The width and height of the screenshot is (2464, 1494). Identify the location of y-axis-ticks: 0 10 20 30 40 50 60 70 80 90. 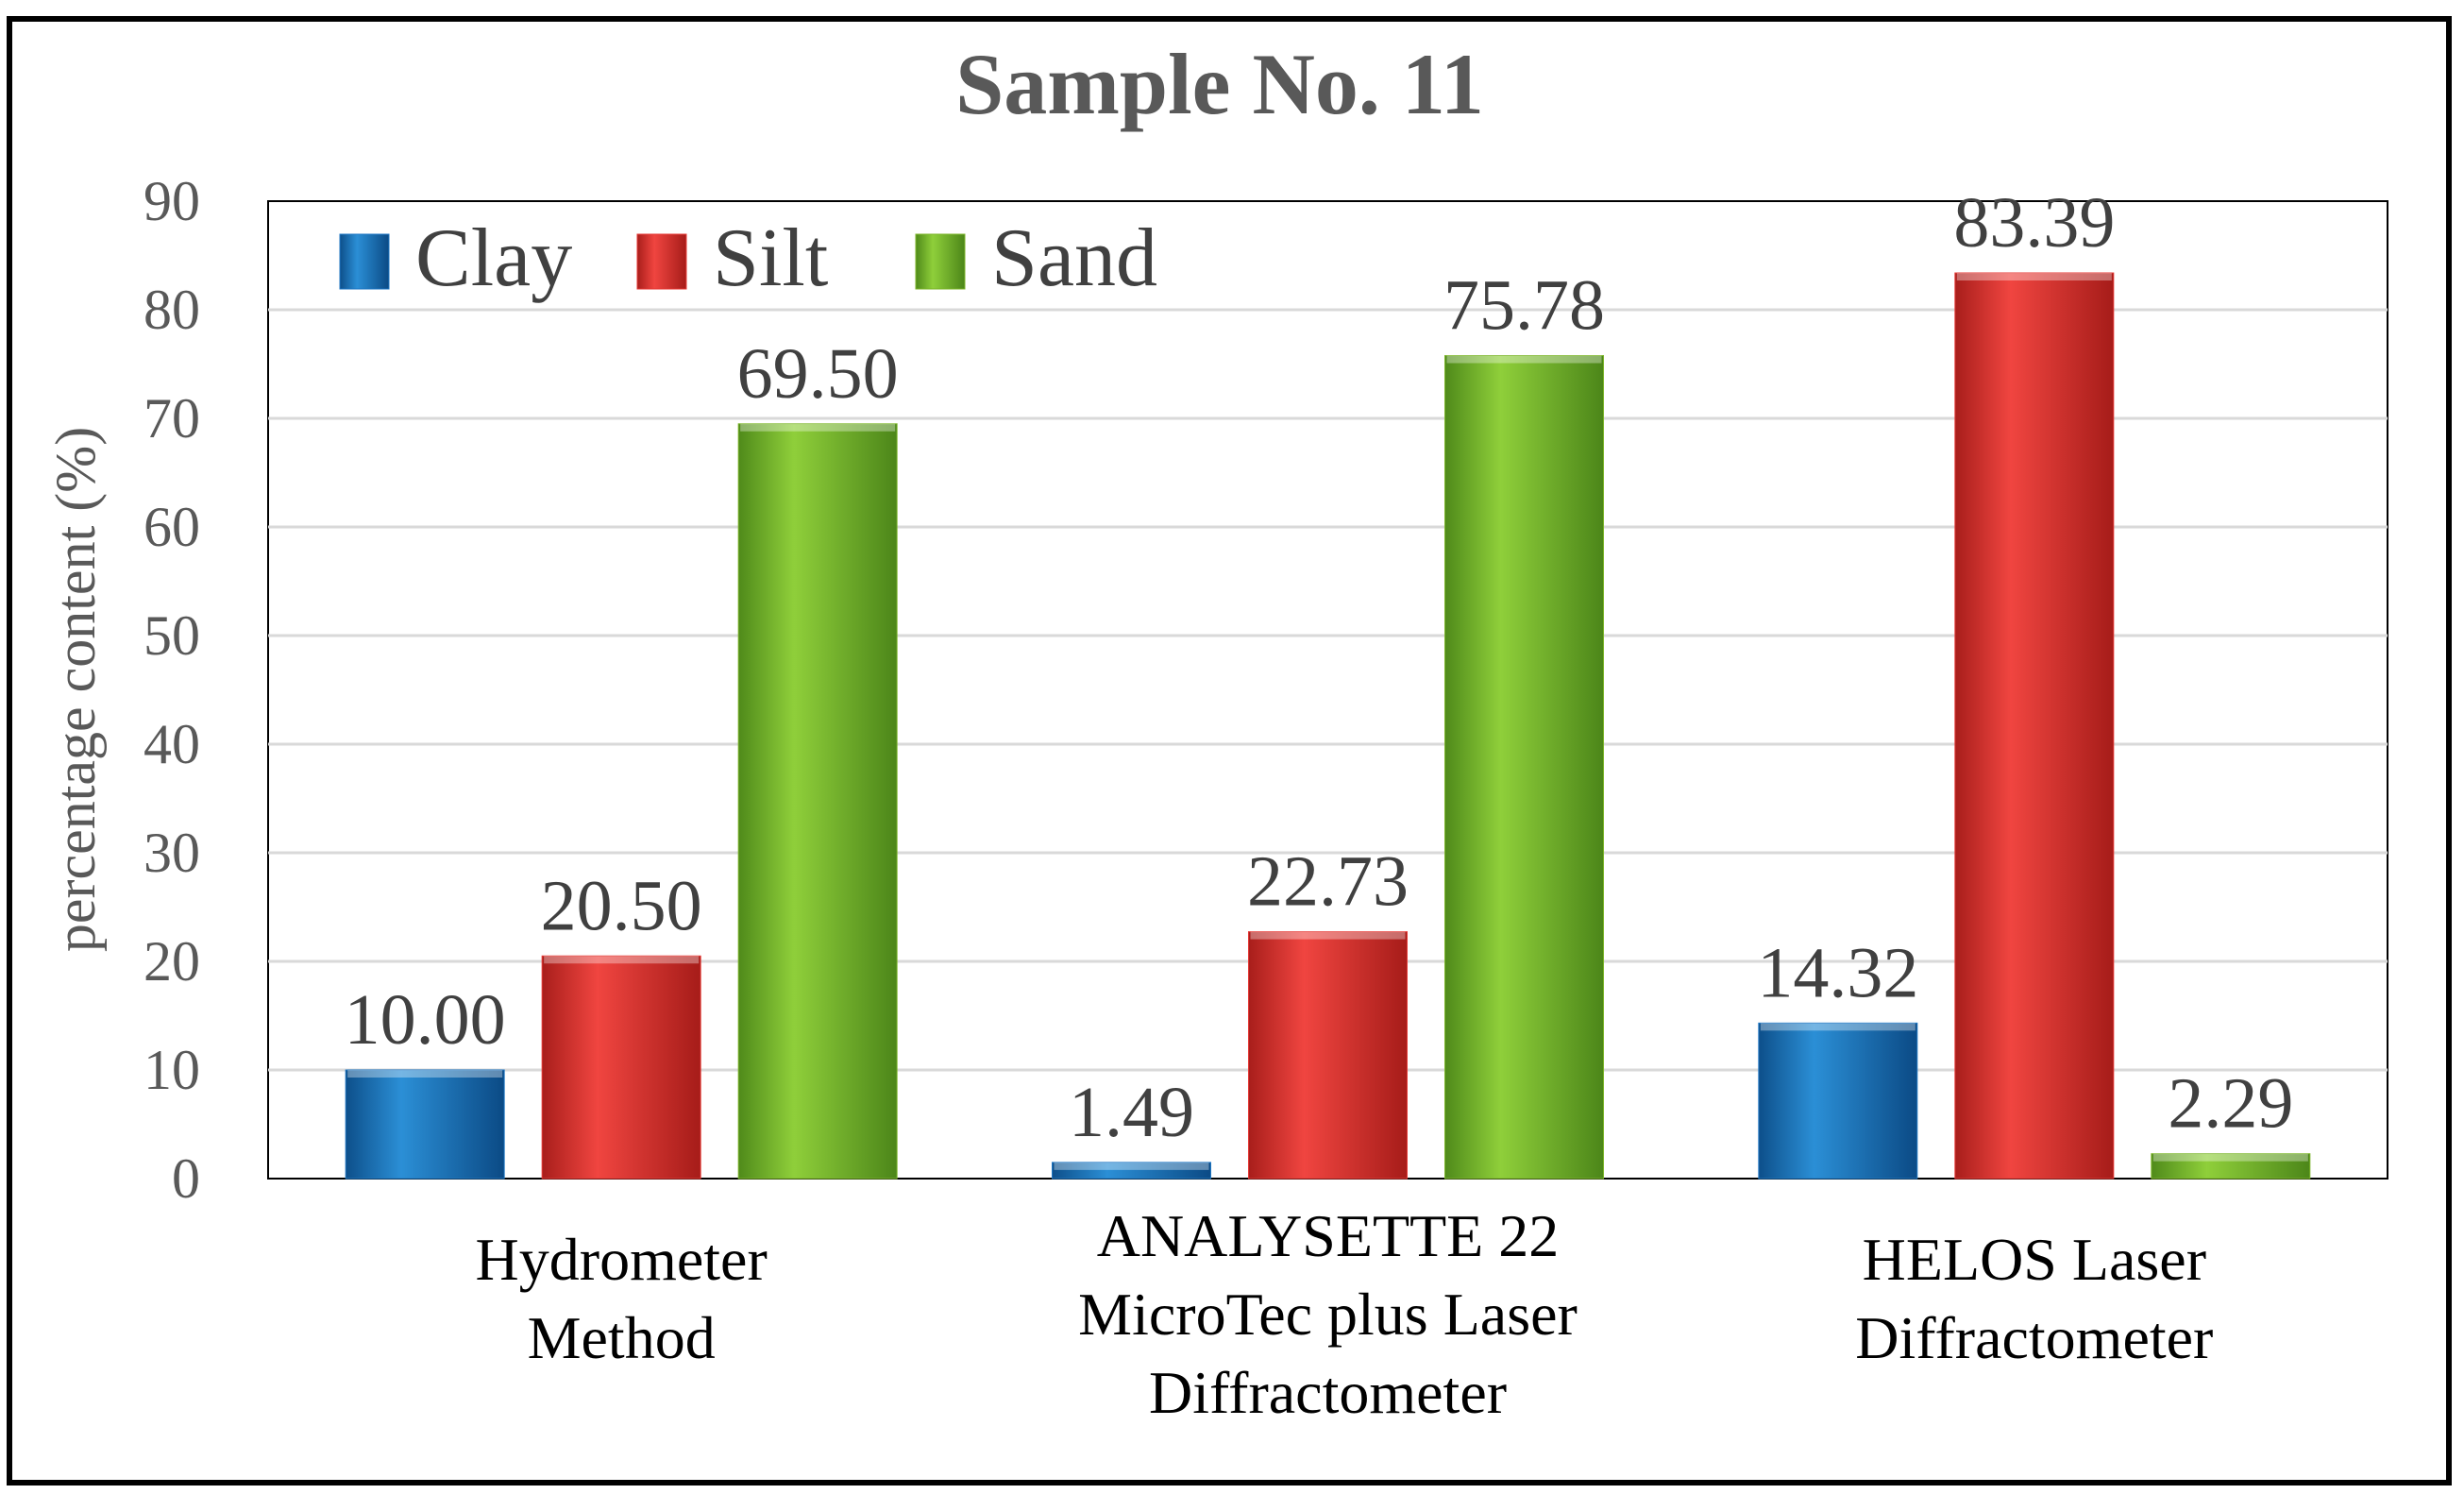
(171, 690).